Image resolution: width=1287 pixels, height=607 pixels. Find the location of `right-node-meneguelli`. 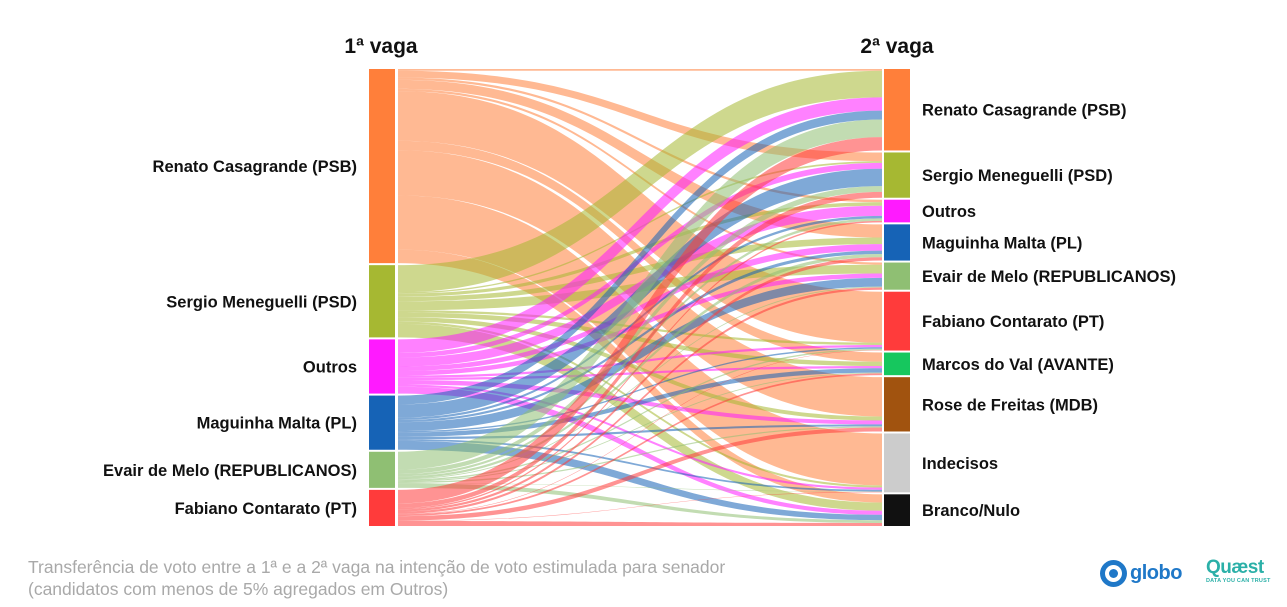

right-node-meneguelli is located at coordinates (897, 175).